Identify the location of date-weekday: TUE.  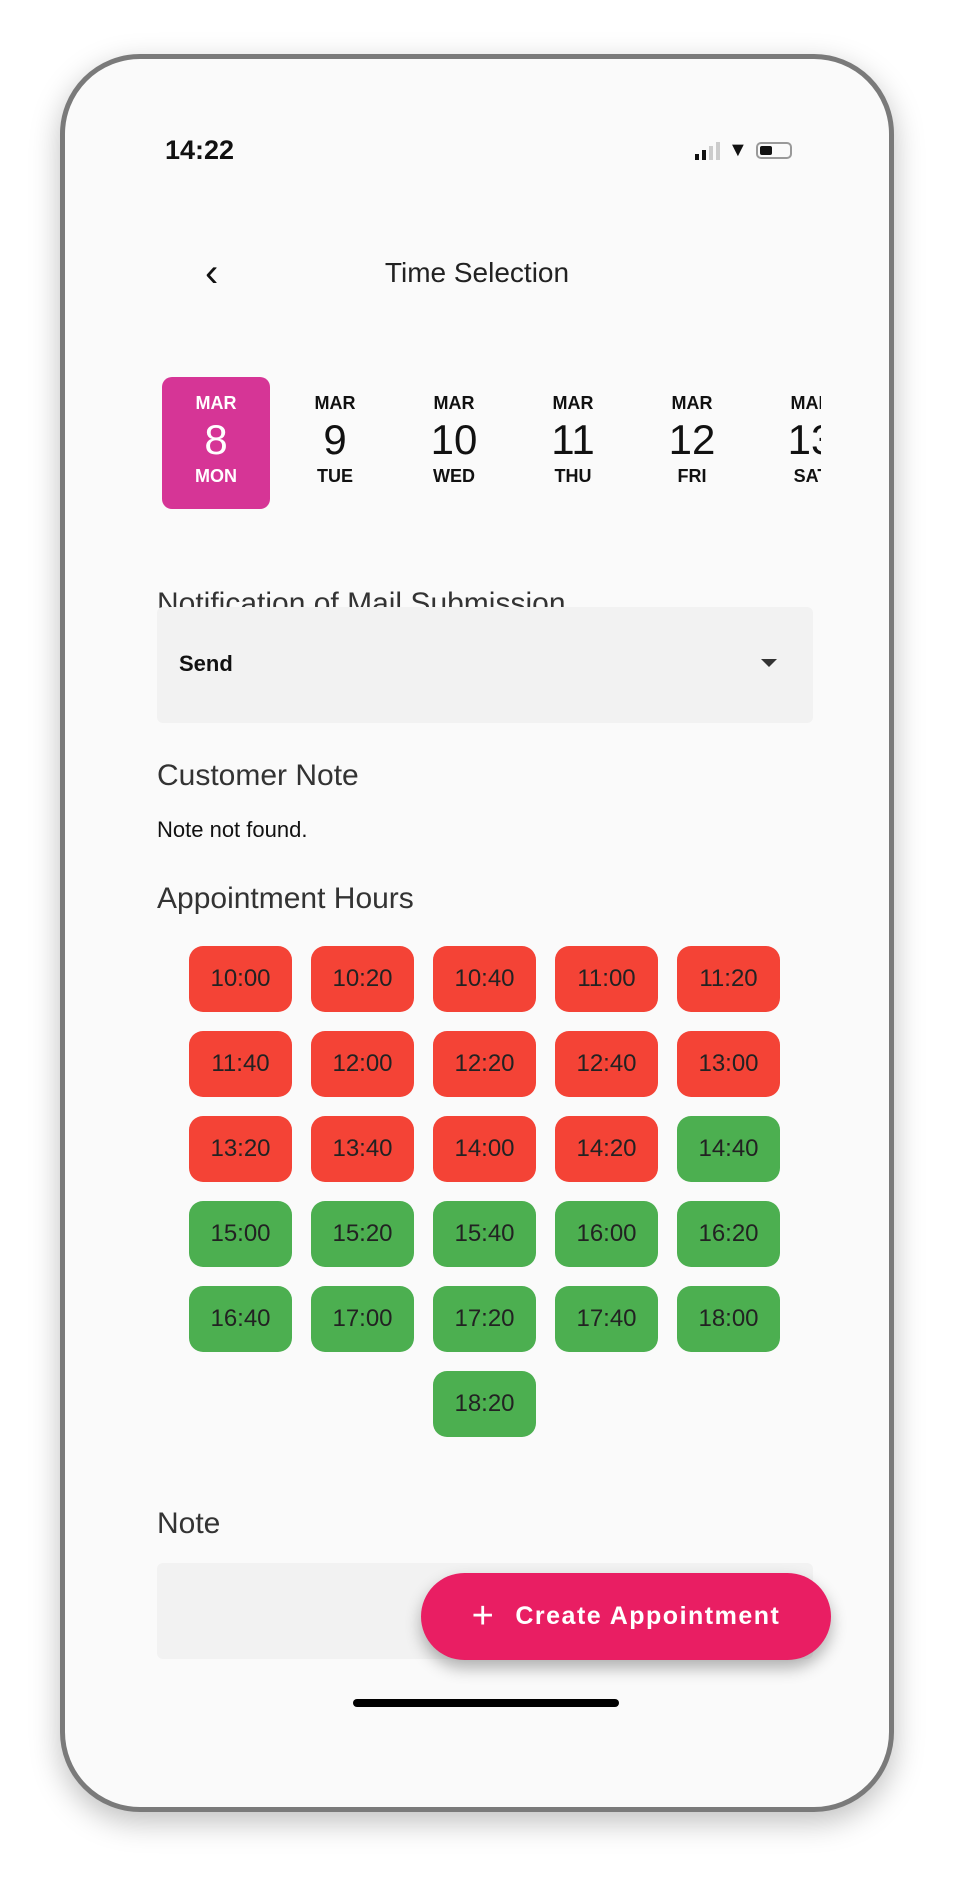
(335, 476).